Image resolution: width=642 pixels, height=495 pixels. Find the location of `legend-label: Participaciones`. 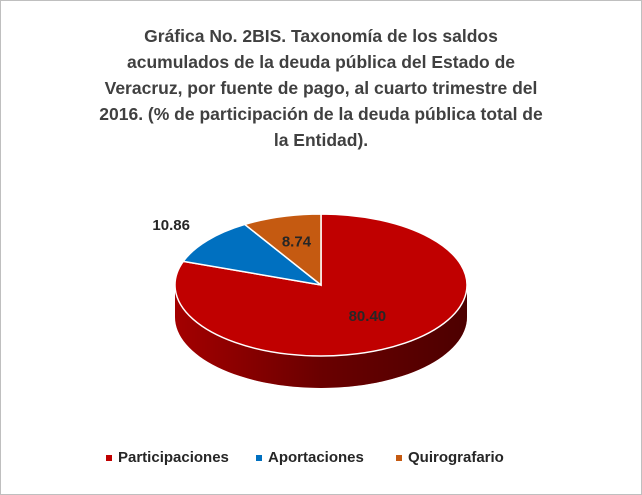

legend-label: Participaciones is located at coordinates (173, 457).